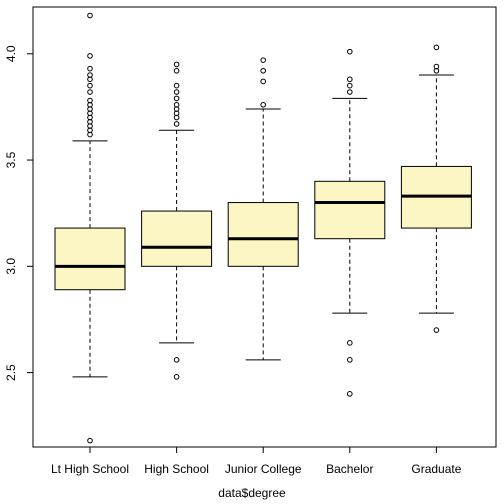 The width and height of the screenshot is (504, 504). Describe the element at coordinates (11, 159) in the screenshot. I see `y-tick-label: 3.5` at that location.